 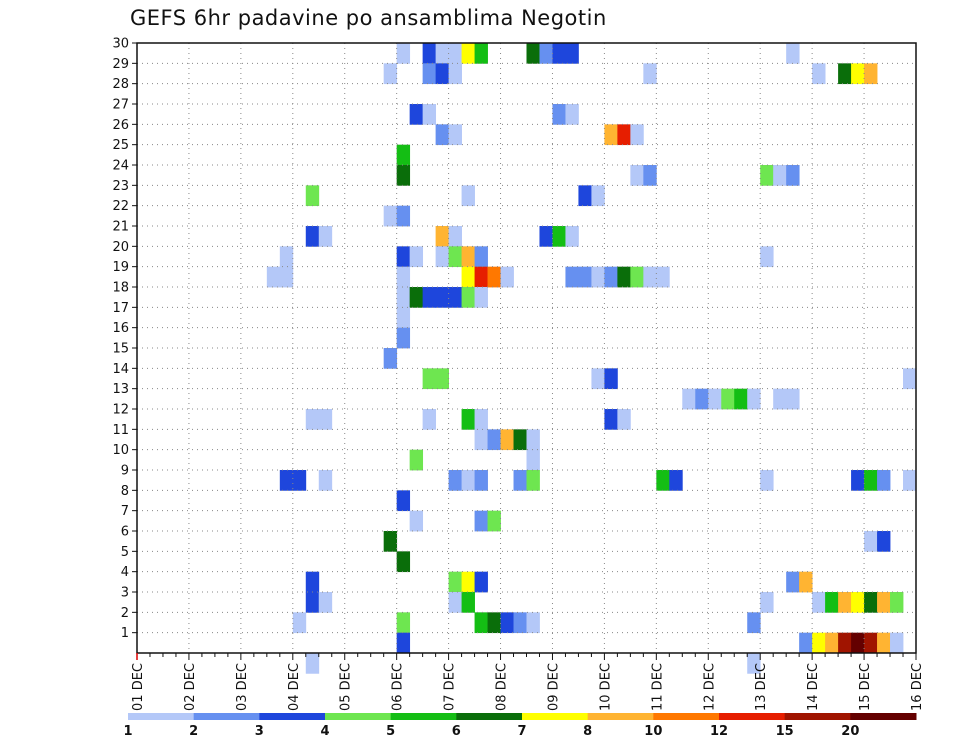 What do you see at coordinates (120, 84) in the screenshot?
I see `y-tick-label: 28` at bounding box center [120, 84].